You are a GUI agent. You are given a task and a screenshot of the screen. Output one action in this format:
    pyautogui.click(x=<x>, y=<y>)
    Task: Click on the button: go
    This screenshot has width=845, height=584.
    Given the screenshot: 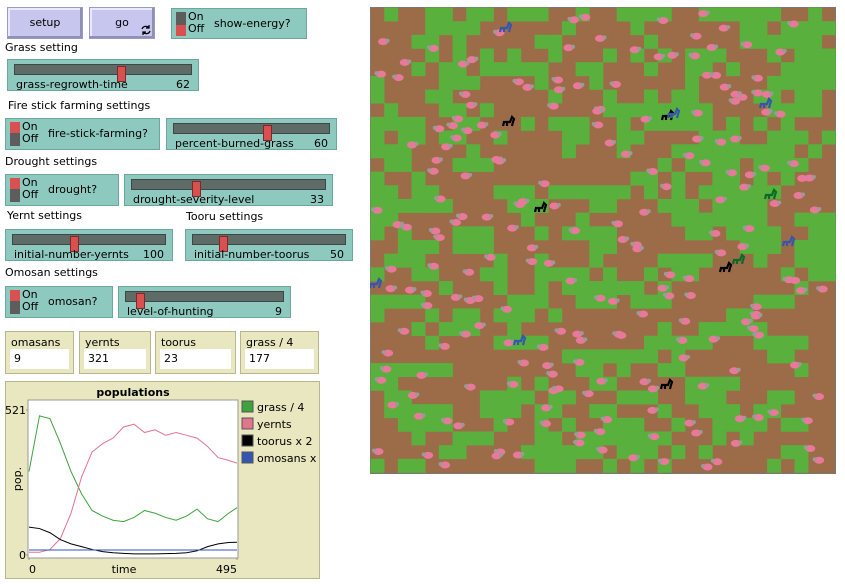 What is the action you would take?
    pyautogui.click(x=122, y=23)
    